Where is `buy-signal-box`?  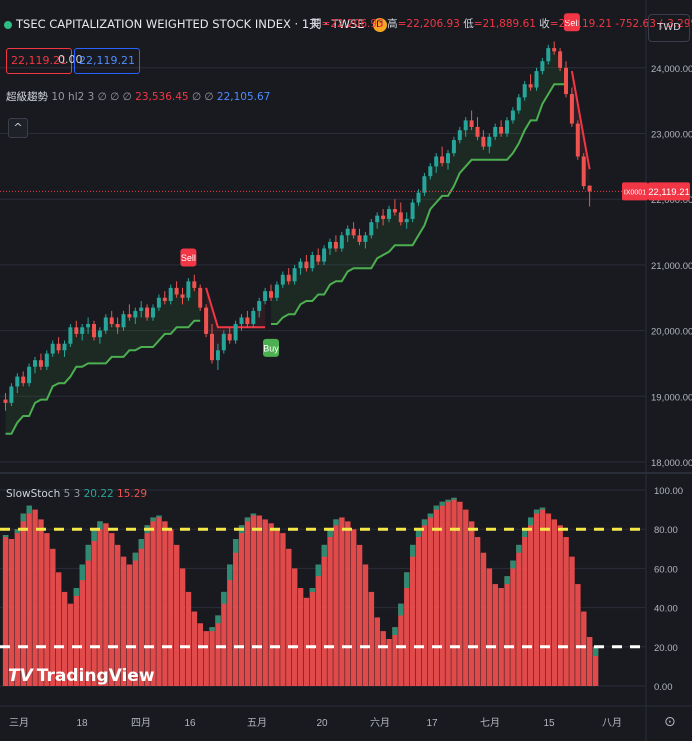 buy-signal-box is located at coordinates (271, 347).